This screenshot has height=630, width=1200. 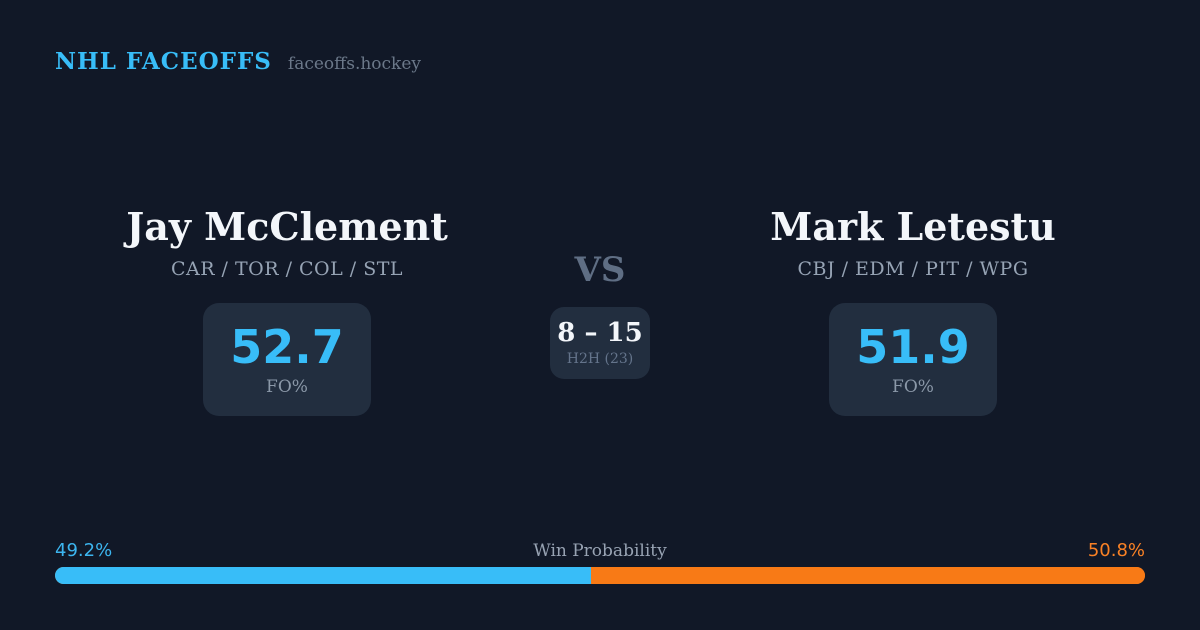 What do you see at coordinates (868, 575) in the screenshot?
I see `win-probability-bar-right-segment` at bounding box center [868, 575].